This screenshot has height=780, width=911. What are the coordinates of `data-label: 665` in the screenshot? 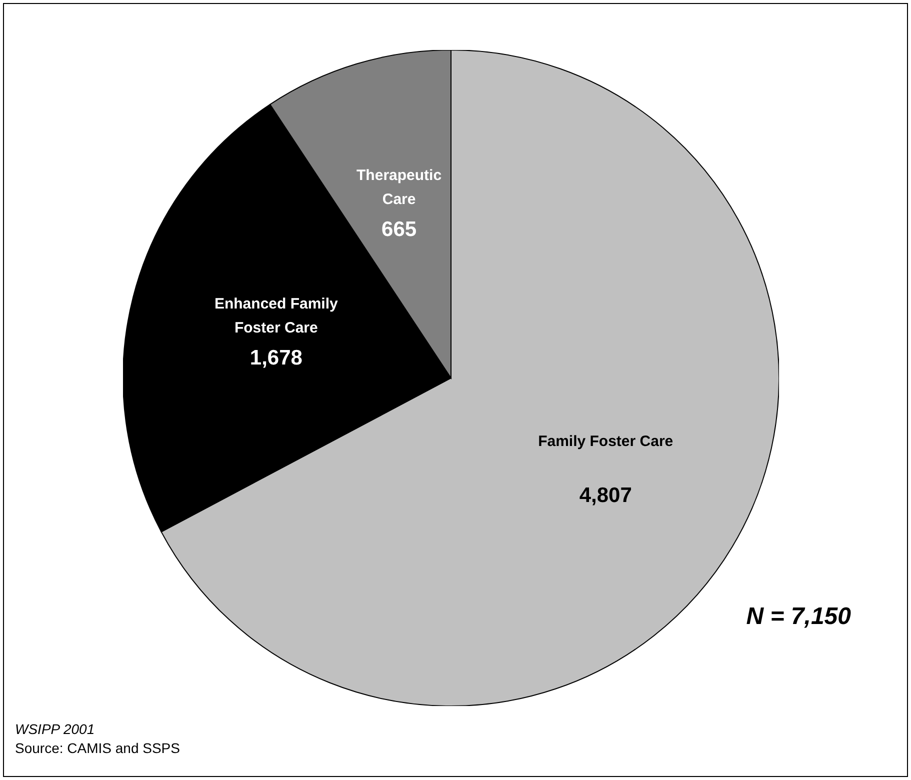 It's located at (399, 230).